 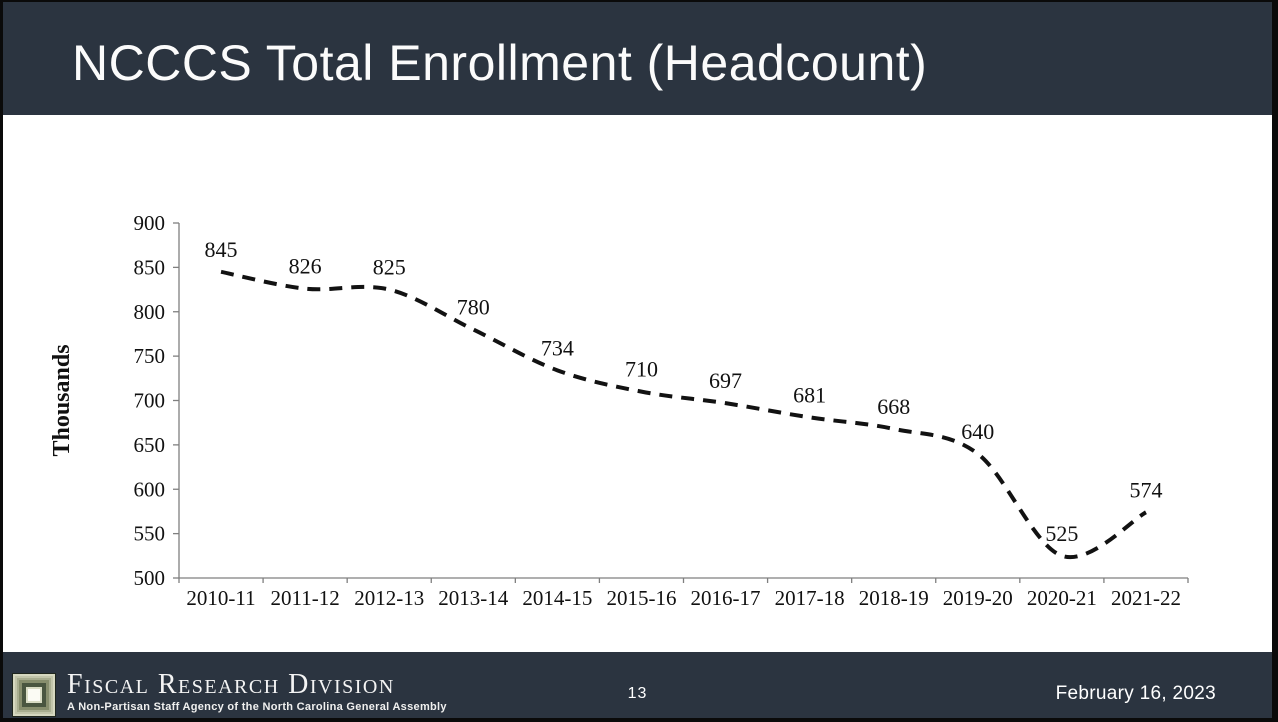 I want to click on x-tick-label: 2017-18, so click(x=810, y=598).